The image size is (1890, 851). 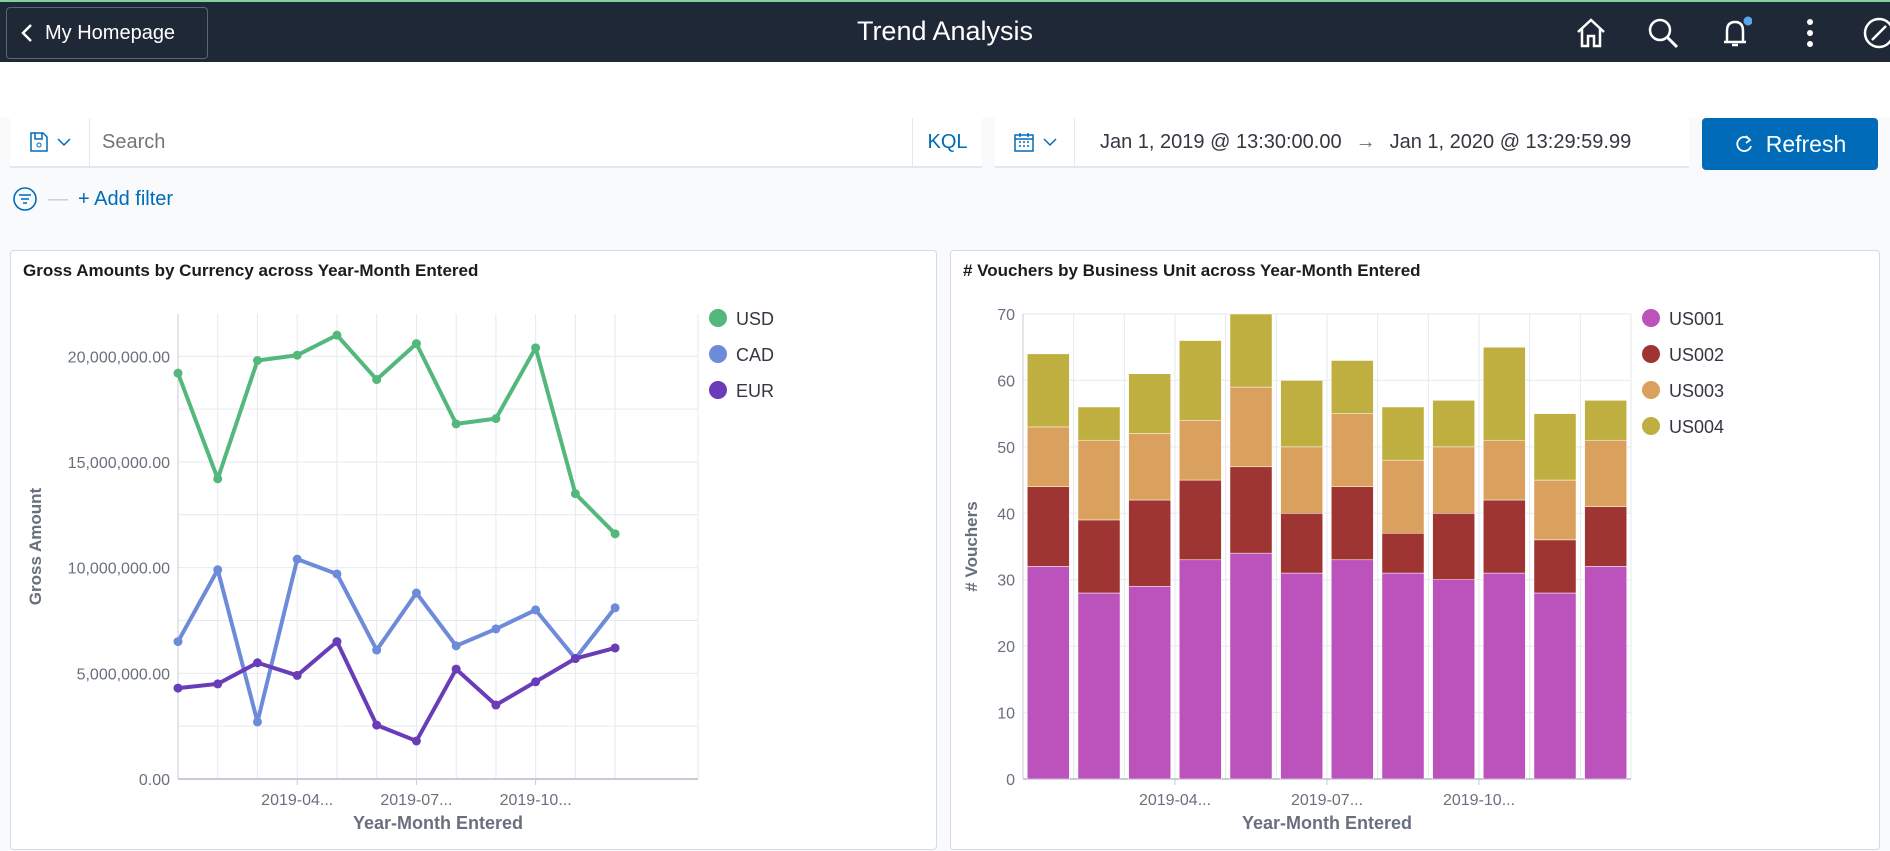 I want to click on back-label: My Homepage, so click(x=110, y=32).